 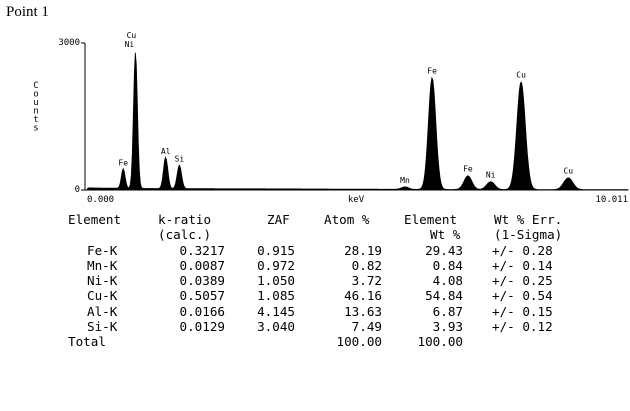 I want to click on k-ratio-cell: 0.0166, so click(x=202, y=311).